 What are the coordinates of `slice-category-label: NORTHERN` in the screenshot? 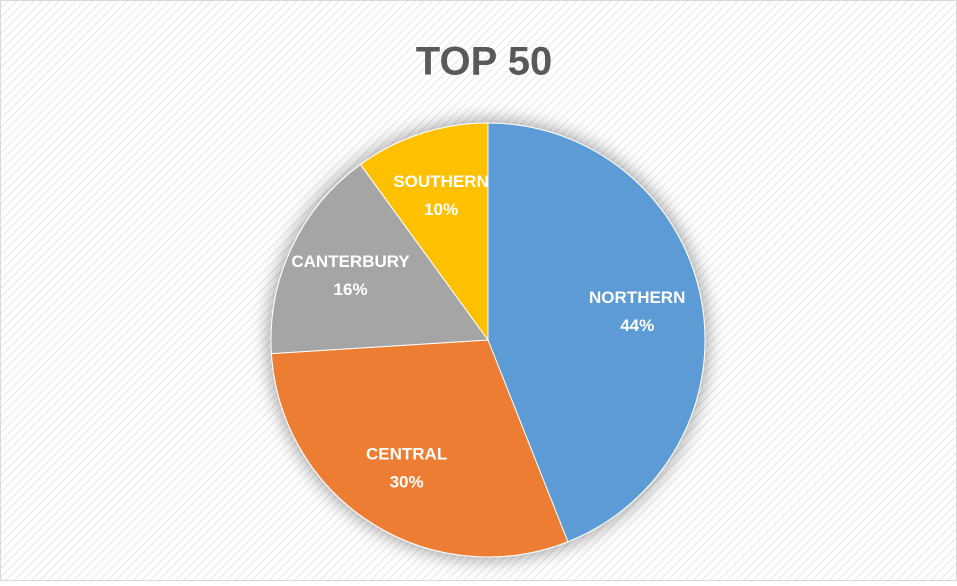 It's located at (637, 297).